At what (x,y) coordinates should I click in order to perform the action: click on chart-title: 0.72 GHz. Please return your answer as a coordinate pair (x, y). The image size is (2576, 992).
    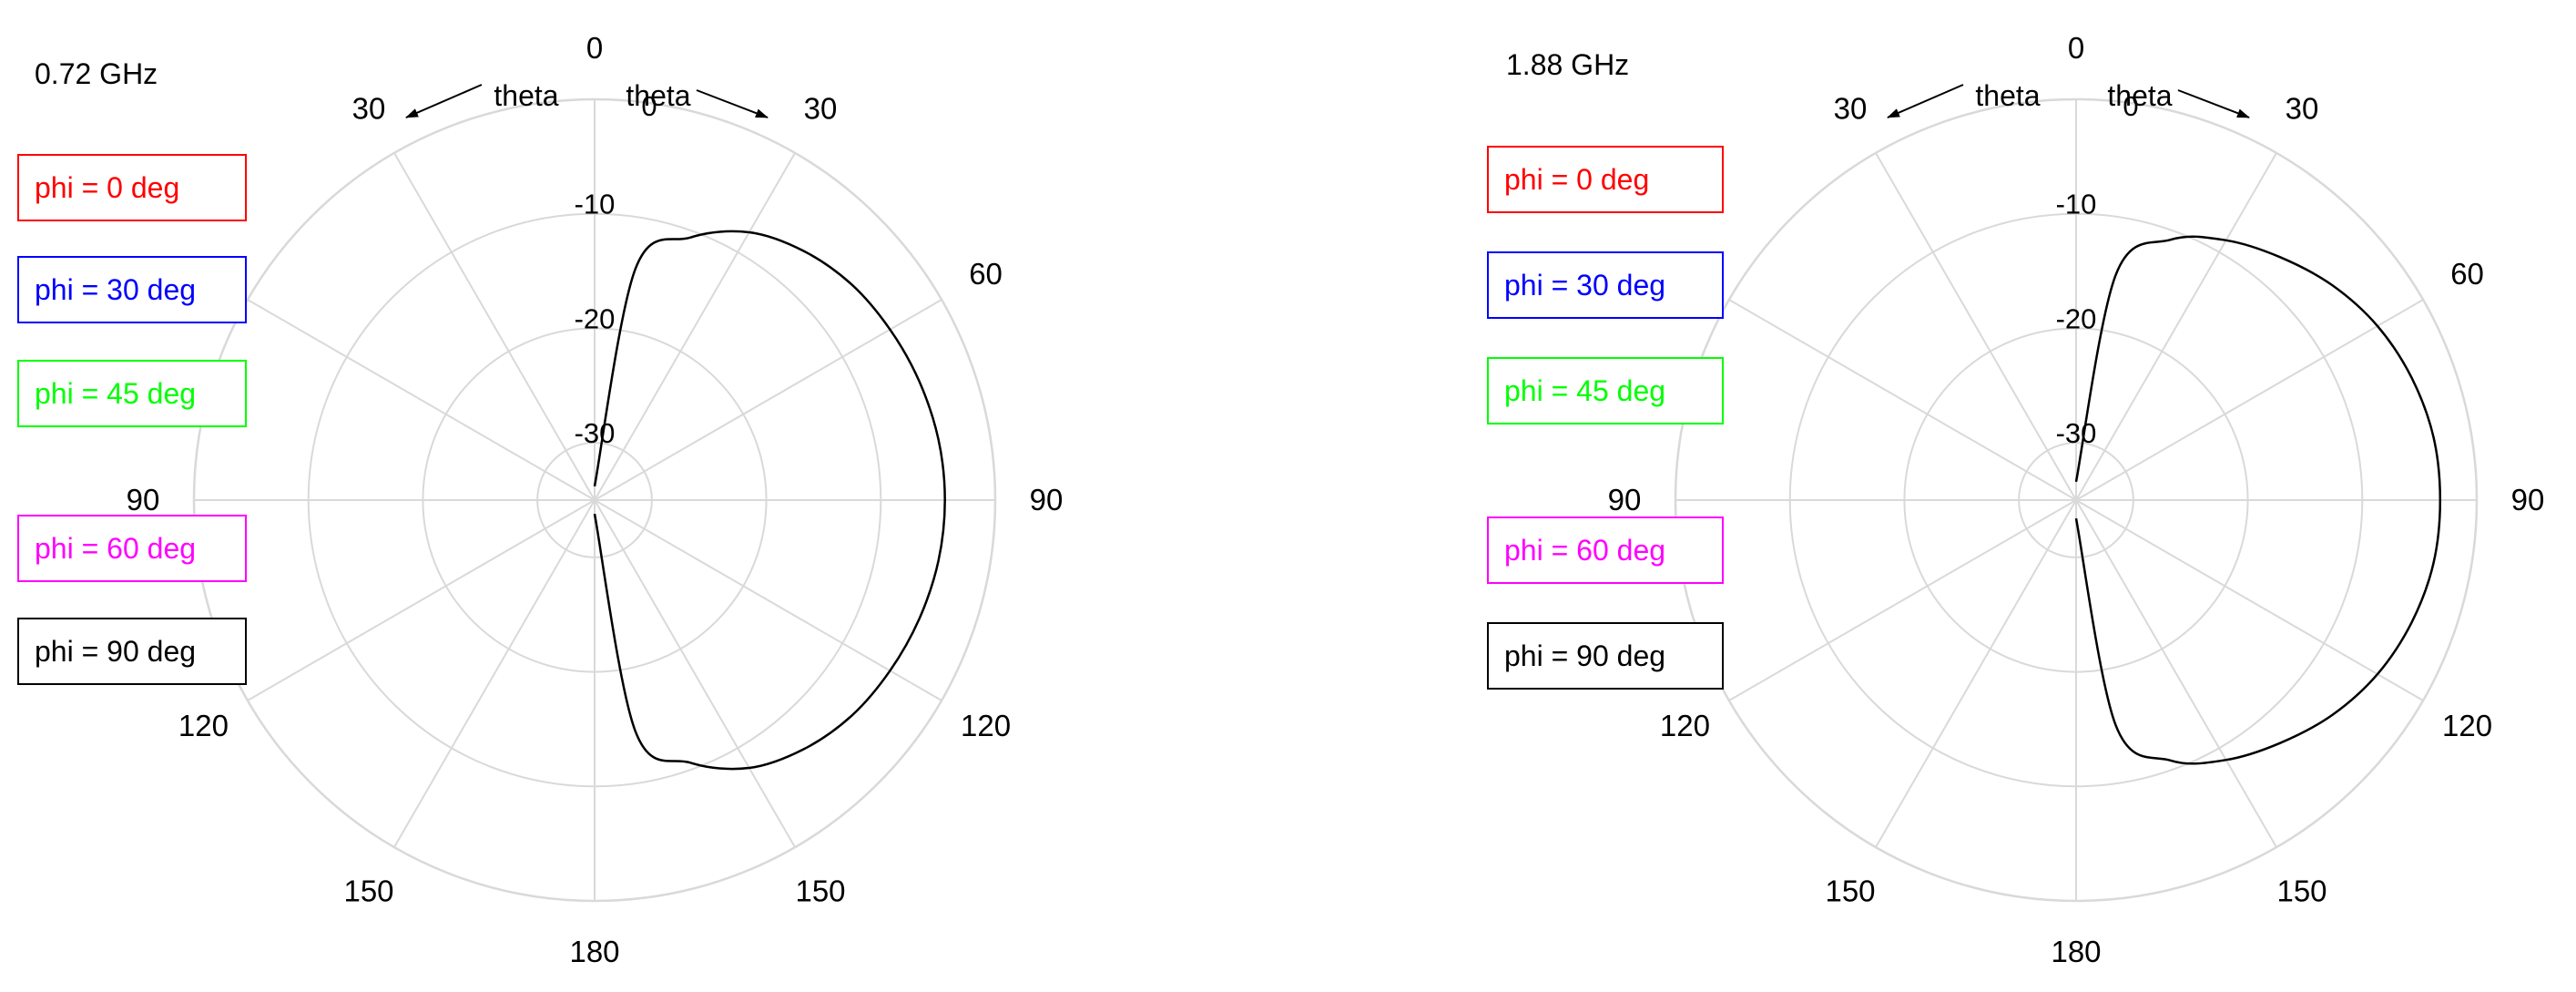
    Looking at the image, I should click on (96, 74).